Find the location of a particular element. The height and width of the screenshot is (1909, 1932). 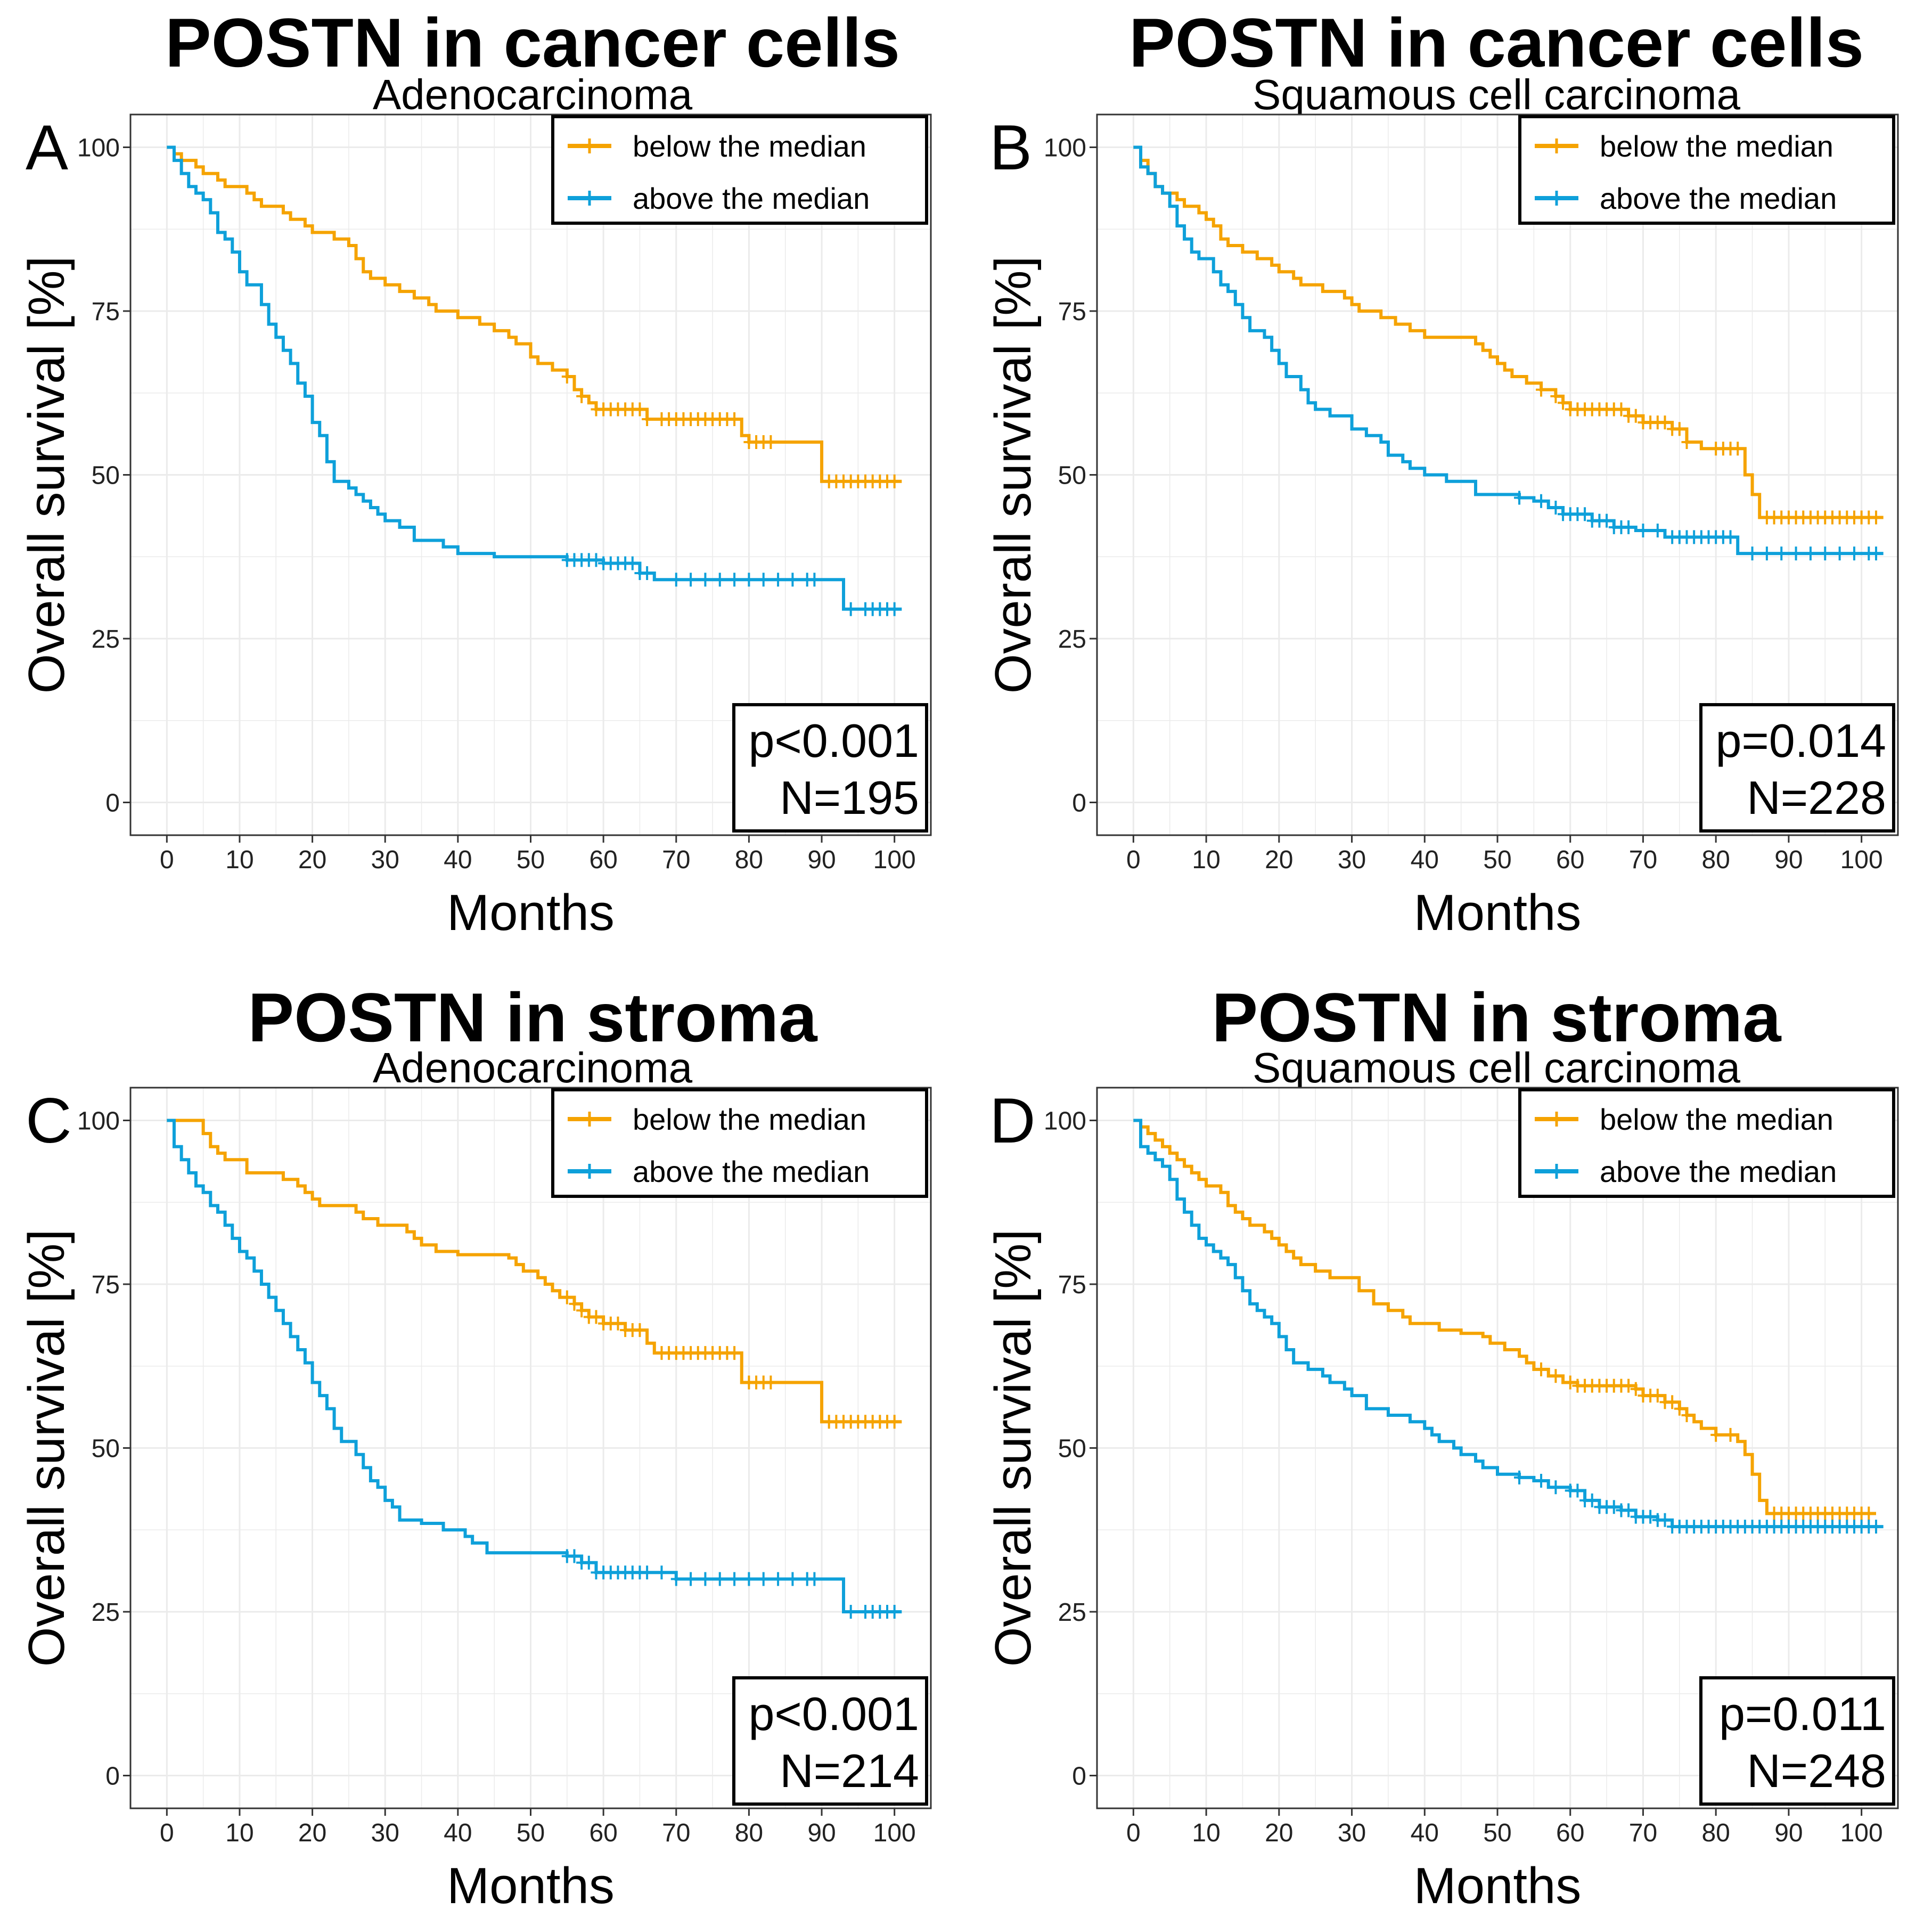

sample-size: N=228 is located at coordinates (1816, 798).